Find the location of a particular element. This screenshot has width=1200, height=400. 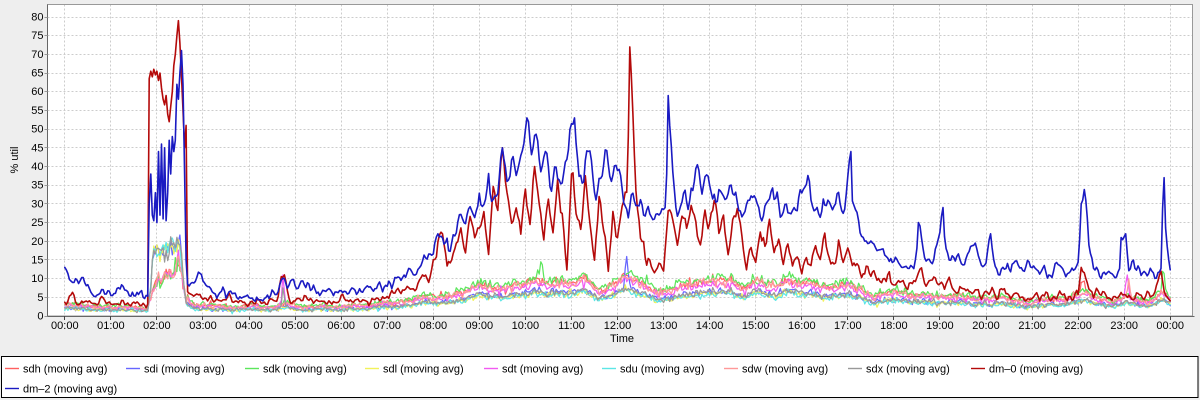

svg-text: sdt (moving avg) is located at coordinates (542, 370).